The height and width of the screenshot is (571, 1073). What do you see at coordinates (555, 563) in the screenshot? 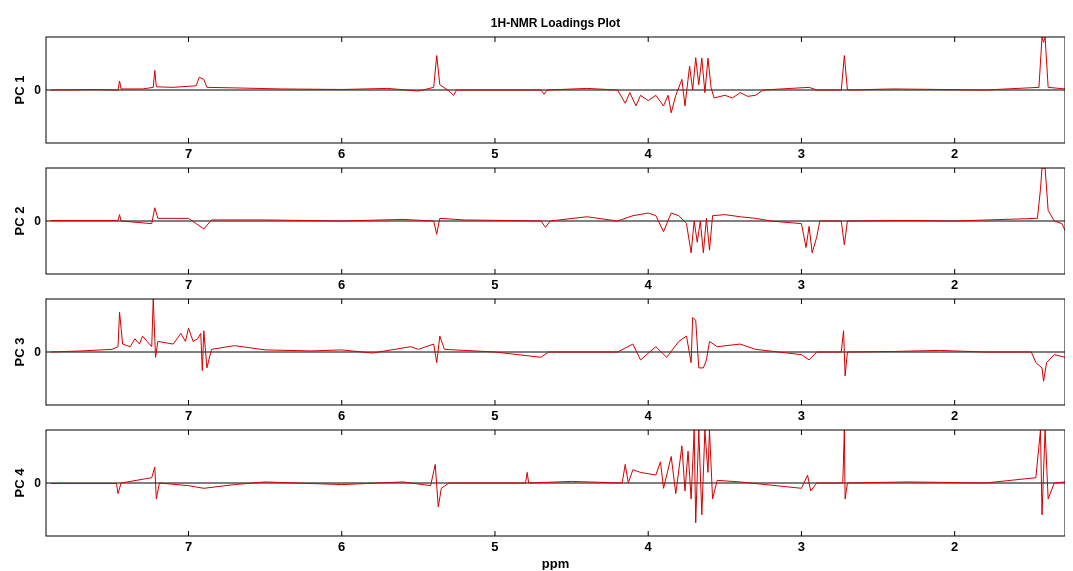
I see `x-axis-title: ppm` at bounding box center [555, 563].